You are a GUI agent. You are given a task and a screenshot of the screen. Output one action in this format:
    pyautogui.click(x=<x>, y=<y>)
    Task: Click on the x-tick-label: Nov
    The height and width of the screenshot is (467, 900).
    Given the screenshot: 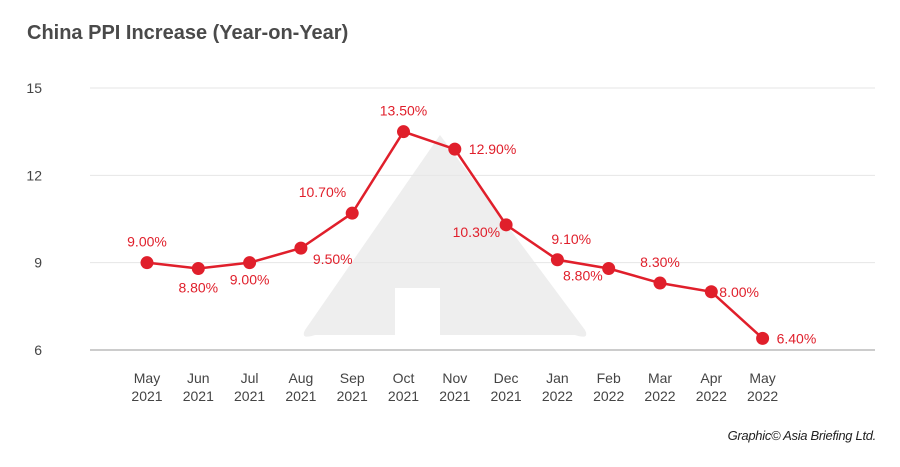 What is the action you would take?
    pyautogui.click(x=454, y=378)
    